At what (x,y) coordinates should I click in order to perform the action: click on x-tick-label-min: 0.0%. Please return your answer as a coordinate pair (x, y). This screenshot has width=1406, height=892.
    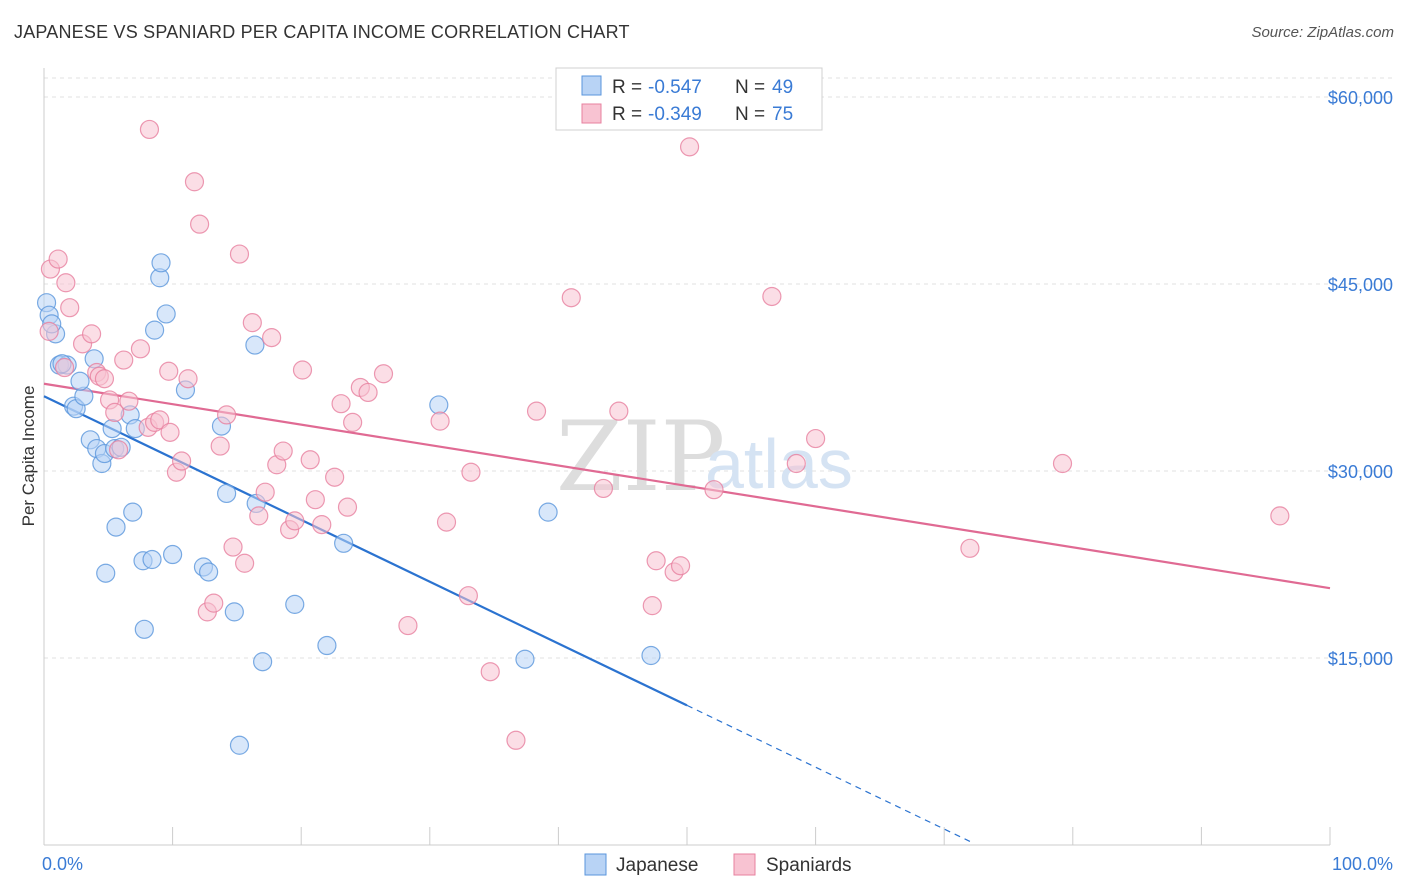
    Looking at the image, I should click on (62, 864).